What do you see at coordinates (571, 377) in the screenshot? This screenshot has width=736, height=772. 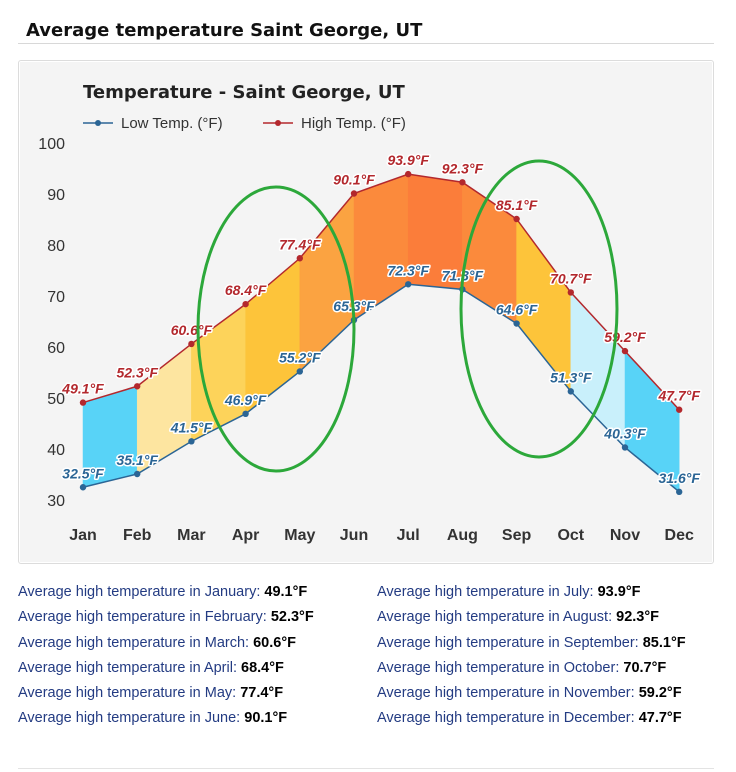 I see `data-label-low: 51.3°F` at bounding box center [571, 377].